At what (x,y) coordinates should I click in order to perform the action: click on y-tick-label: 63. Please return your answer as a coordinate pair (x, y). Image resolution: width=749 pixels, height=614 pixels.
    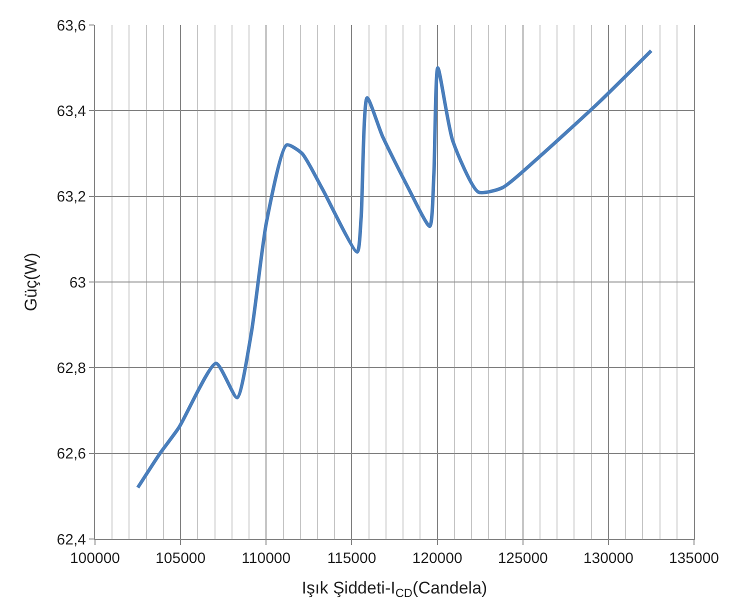
    Looking at the image, I should click on (77, 283).